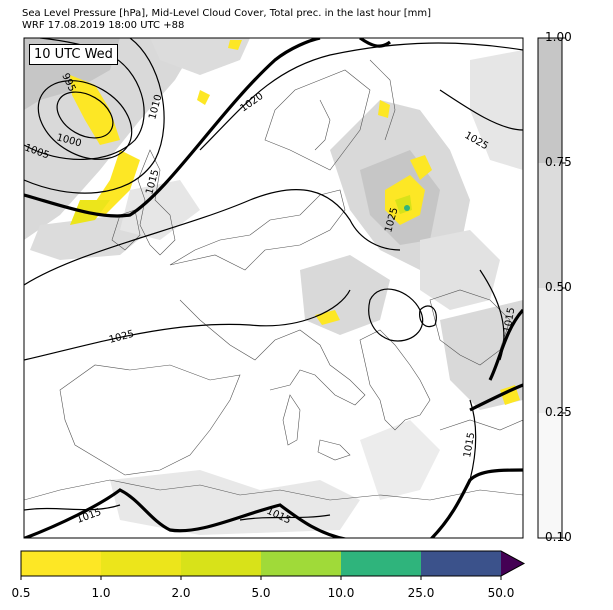  I want to click on cloud-cover-tick-label: 1.00, so click(558, 37).